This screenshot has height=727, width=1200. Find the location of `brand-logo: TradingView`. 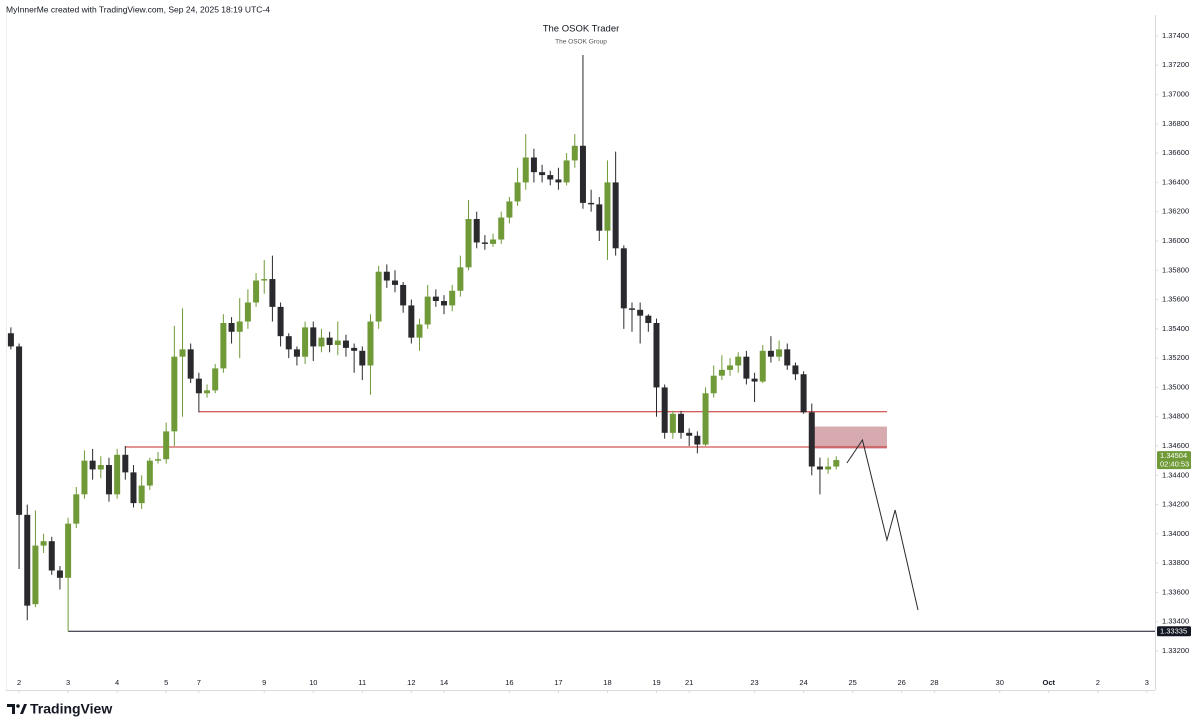

brand-logo: TradingView is located at coordinates (59, 709).